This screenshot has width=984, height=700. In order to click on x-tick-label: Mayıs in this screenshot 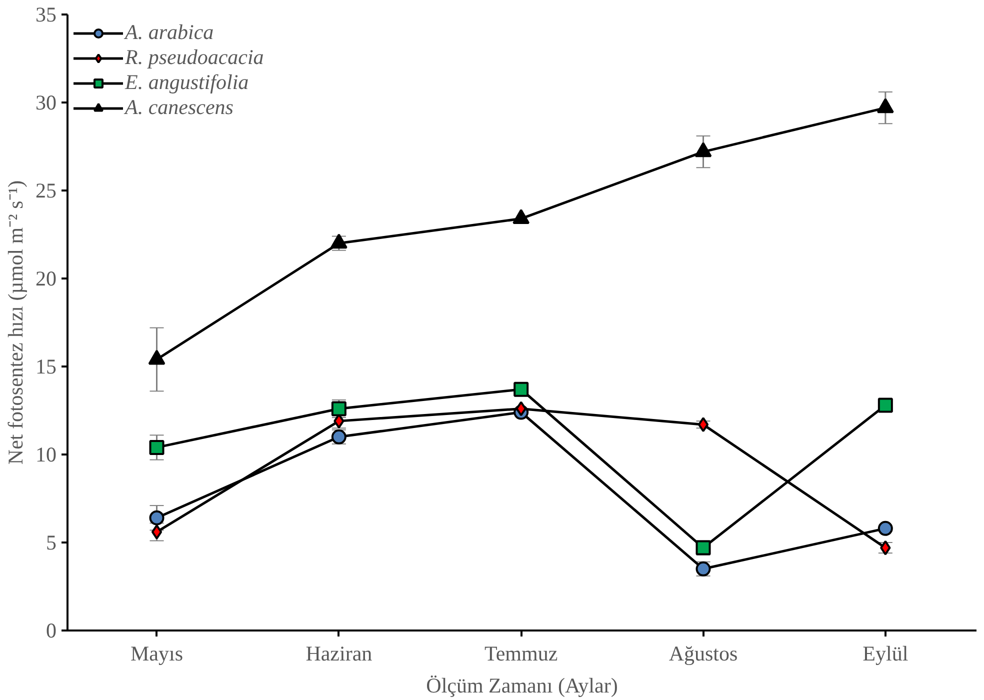, I will do `click(157, 654)`.